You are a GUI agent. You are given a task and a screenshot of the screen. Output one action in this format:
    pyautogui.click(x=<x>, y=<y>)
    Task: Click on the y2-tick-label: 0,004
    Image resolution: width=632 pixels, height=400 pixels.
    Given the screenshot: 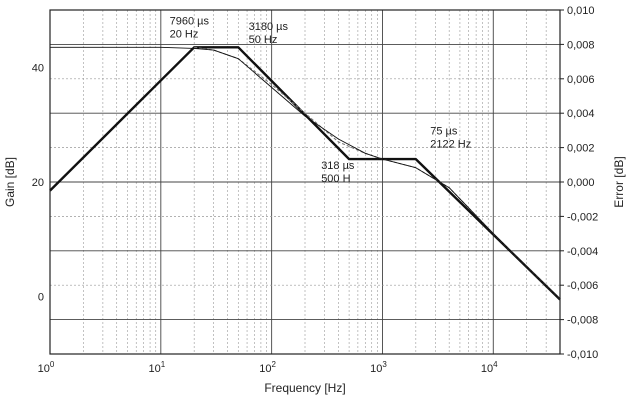 What is the action you would take?
    pyautogui.click(x=581, y=114)
    